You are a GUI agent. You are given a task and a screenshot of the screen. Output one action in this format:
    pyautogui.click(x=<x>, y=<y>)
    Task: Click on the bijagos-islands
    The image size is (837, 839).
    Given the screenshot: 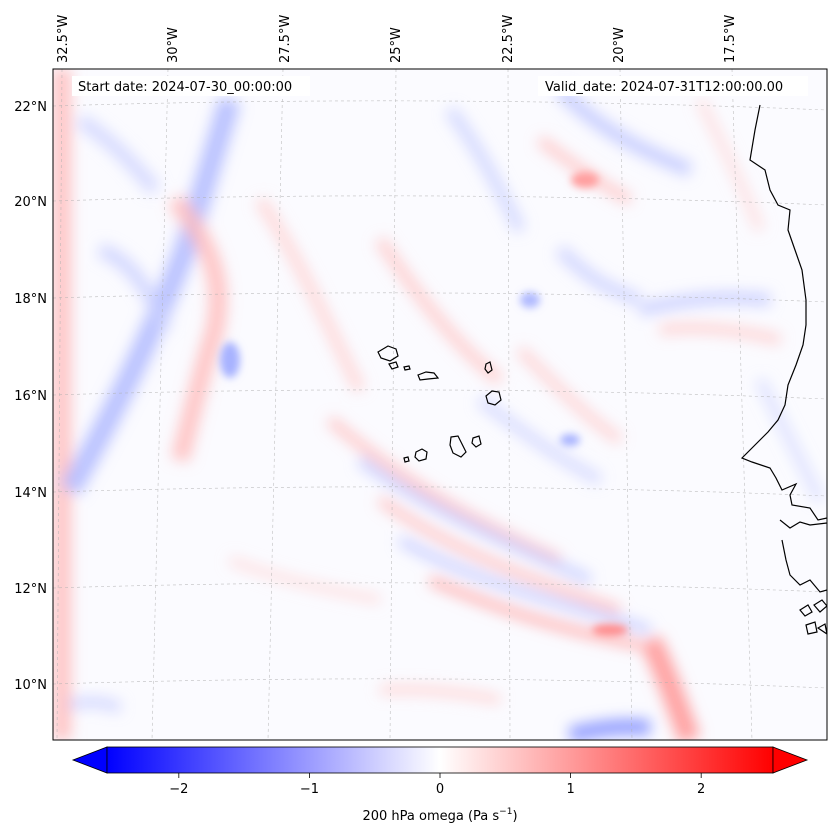 What is the action you would take?
    pyautogui.click(x=813, y=617)
    